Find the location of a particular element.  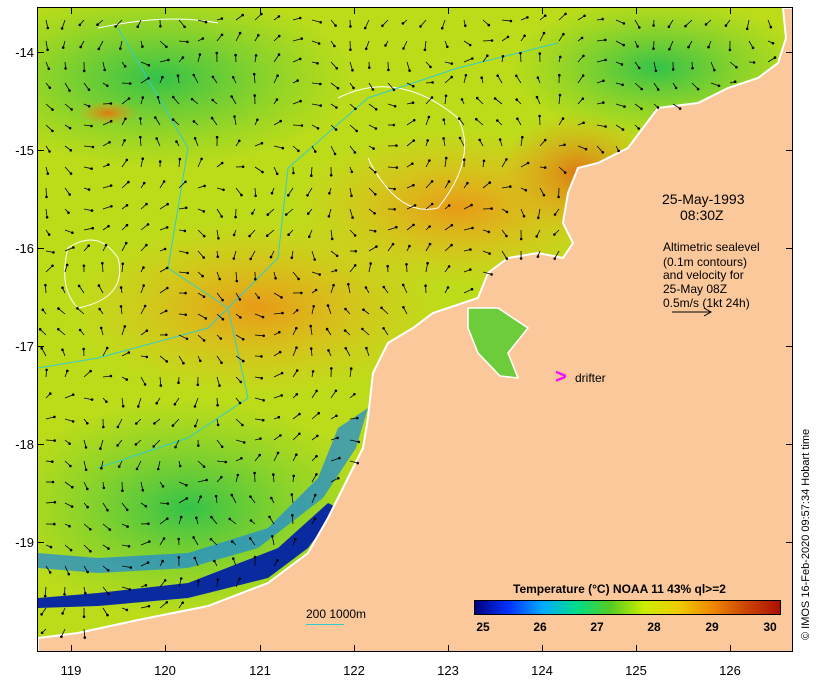

lat-tick is located at coordinates (789, 150).